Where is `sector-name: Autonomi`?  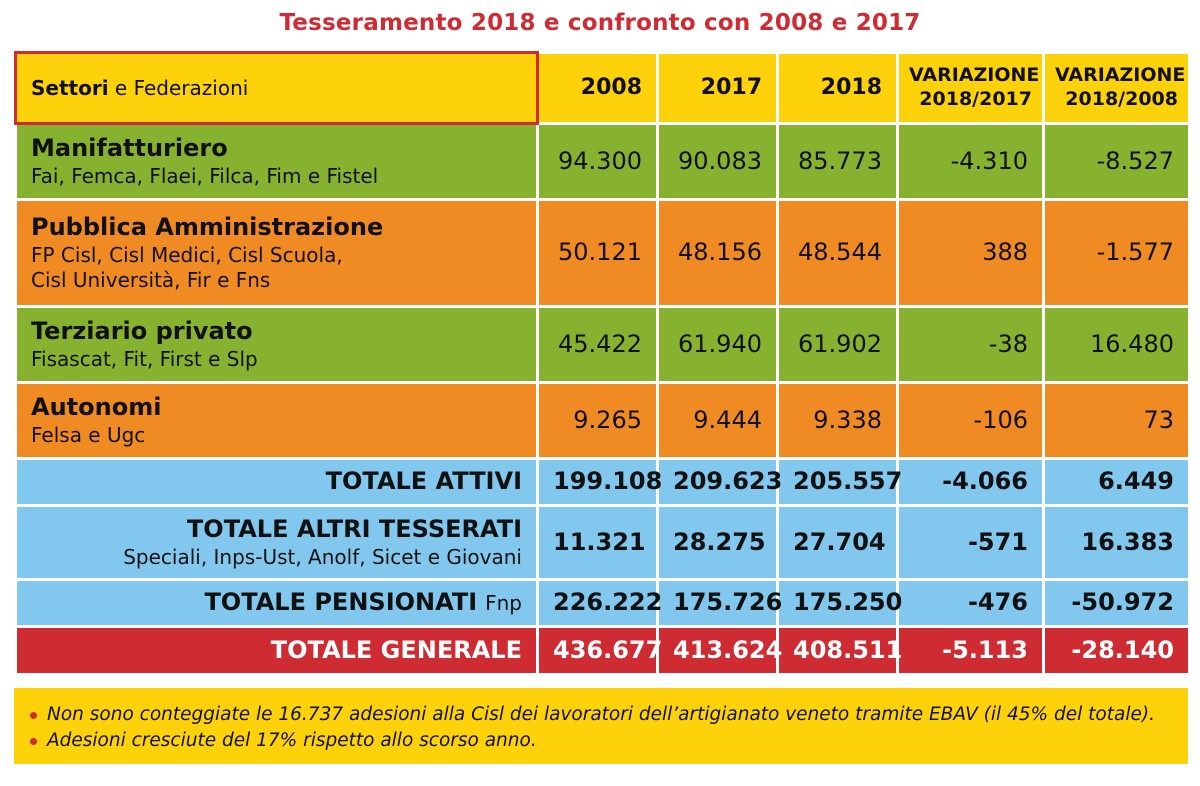 sector-name: Autonomi is located at coordinates (96, 407).